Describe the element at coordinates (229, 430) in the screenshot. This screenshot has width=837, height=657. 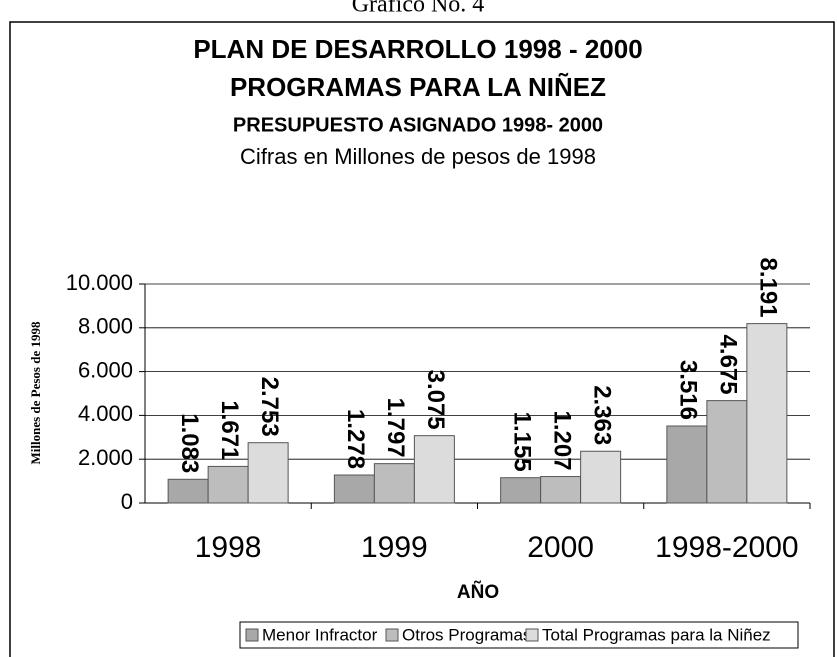
I see `data-label: 1.671` at that location.